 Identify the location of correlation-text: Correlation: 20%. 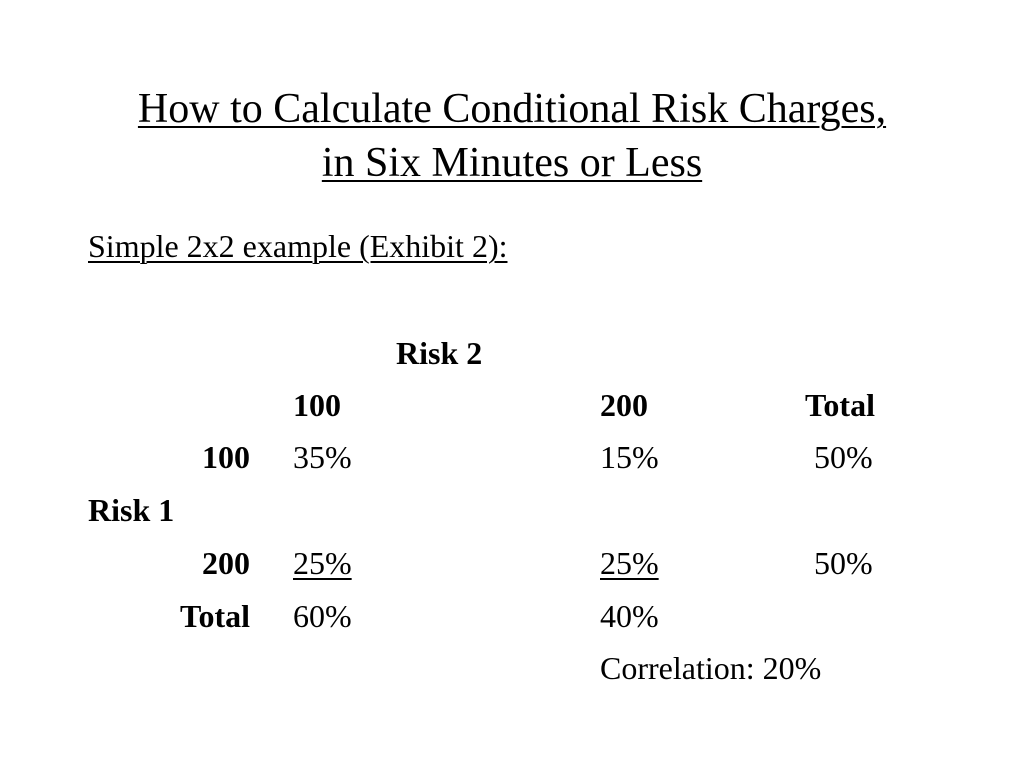
(711, 668).